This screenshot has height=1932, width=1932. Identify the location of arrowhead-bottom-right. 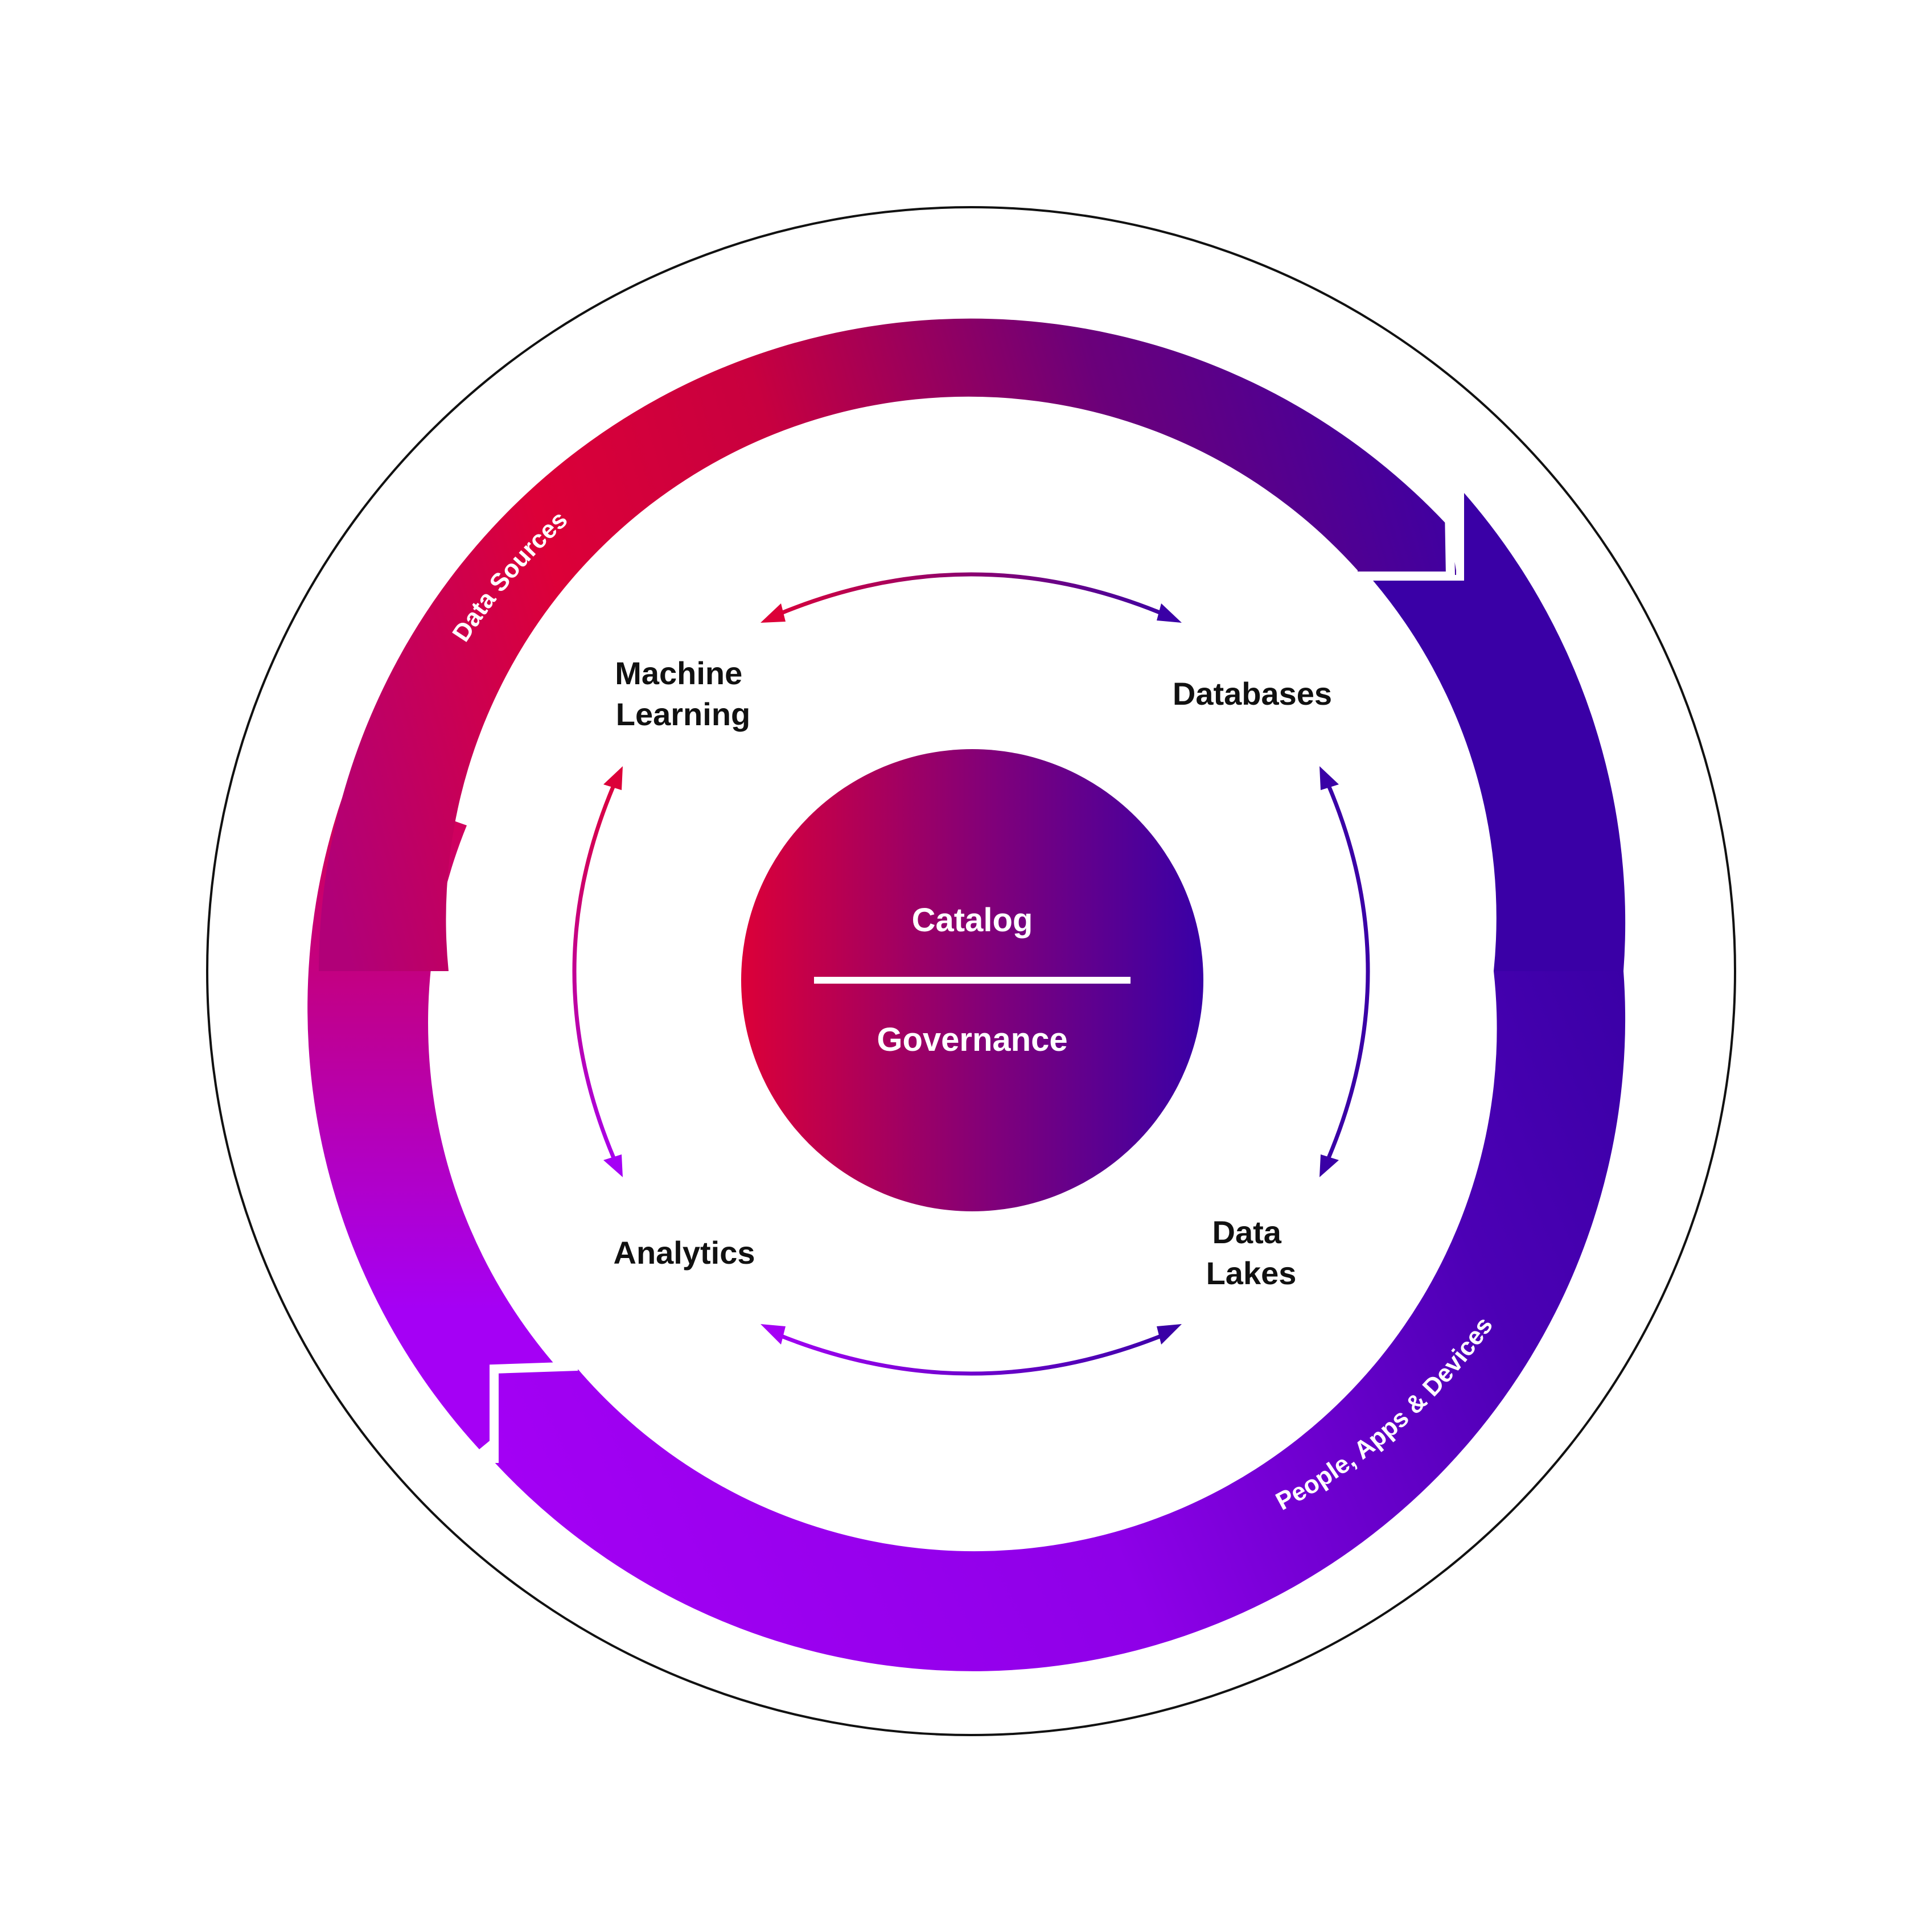
(1169, 1334).